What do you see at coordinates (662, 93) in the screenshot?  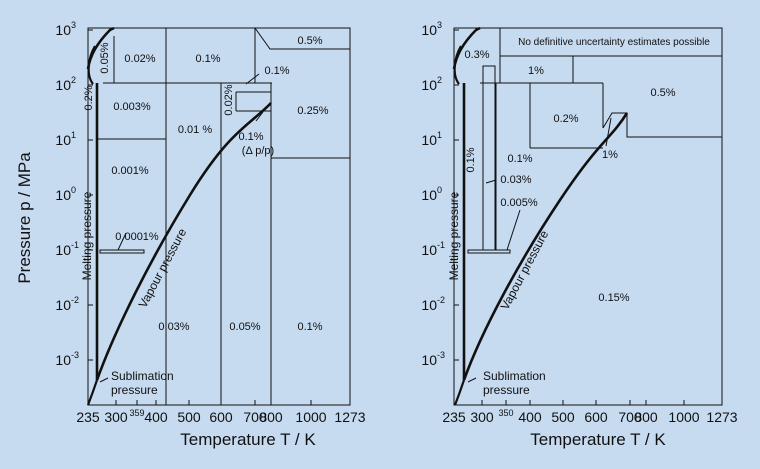 I see `right-region-label: 0.5%` at bounding box center [662, 93].